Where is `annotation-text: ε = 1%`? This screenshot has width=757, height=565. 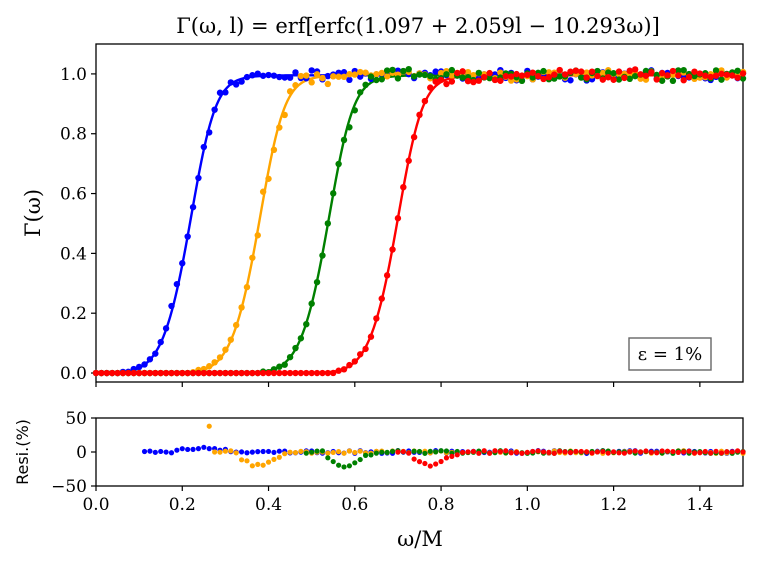
annotation-text: ε = 1% is located at coordinates (670, 354).